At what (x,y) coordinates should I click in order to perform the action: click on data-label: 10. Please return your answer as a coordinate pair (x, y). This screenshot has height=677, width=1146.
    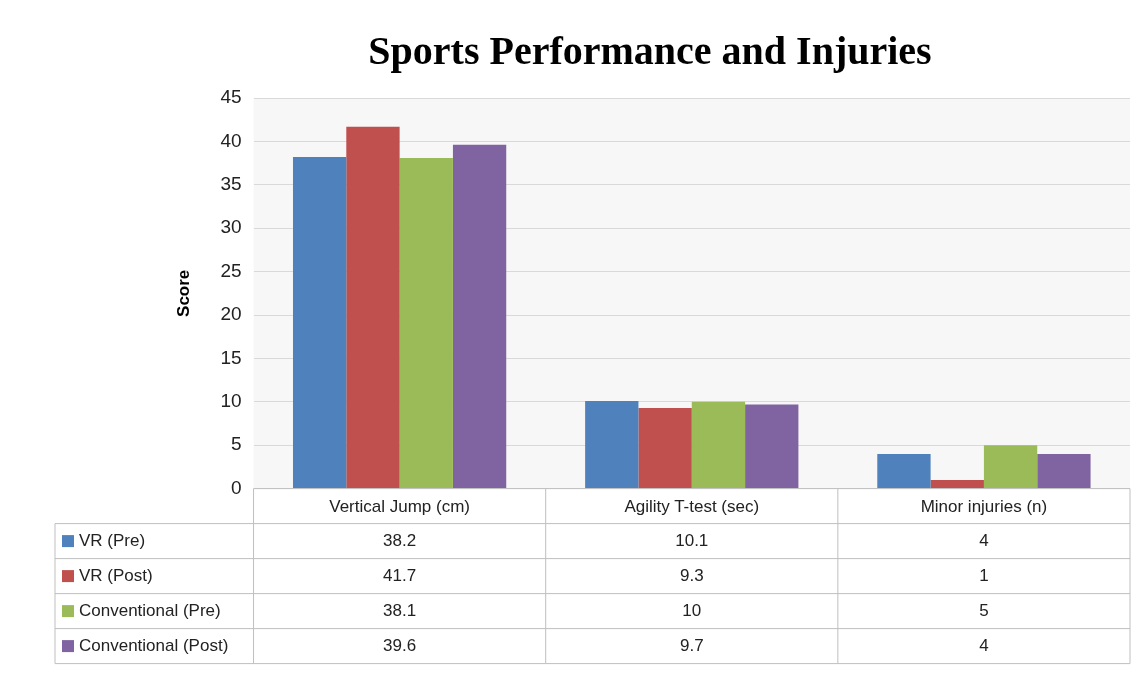
    Looking at the image, I should click on (692, 610).